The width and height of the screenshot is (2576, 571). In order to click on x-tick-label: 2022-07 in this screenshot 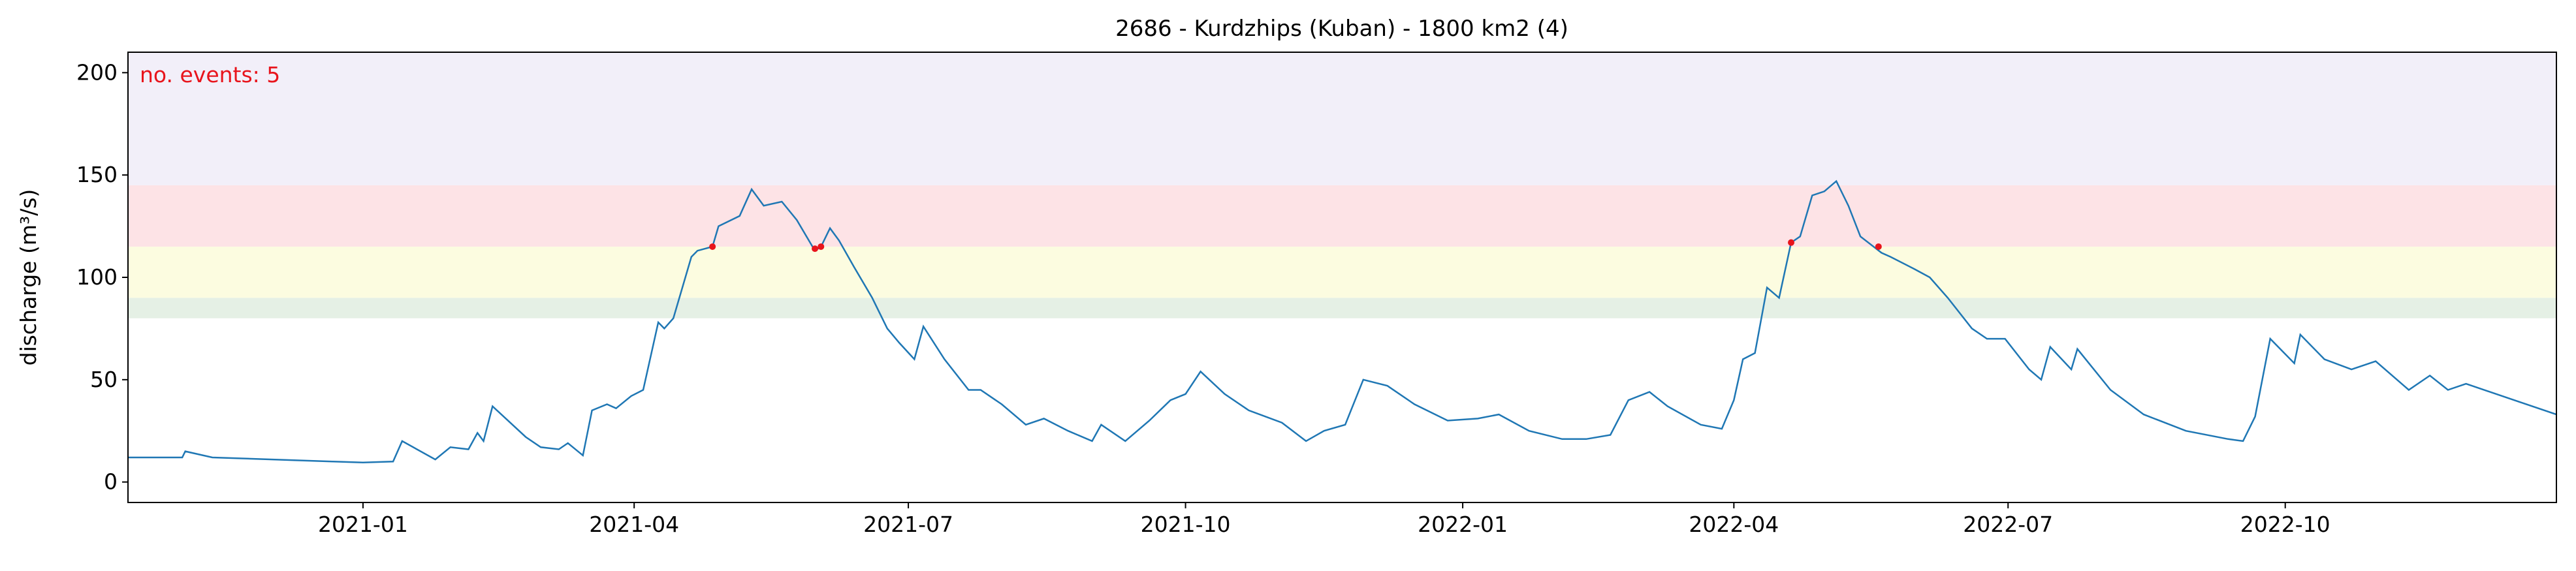, I will do `click(2008, 524)`.